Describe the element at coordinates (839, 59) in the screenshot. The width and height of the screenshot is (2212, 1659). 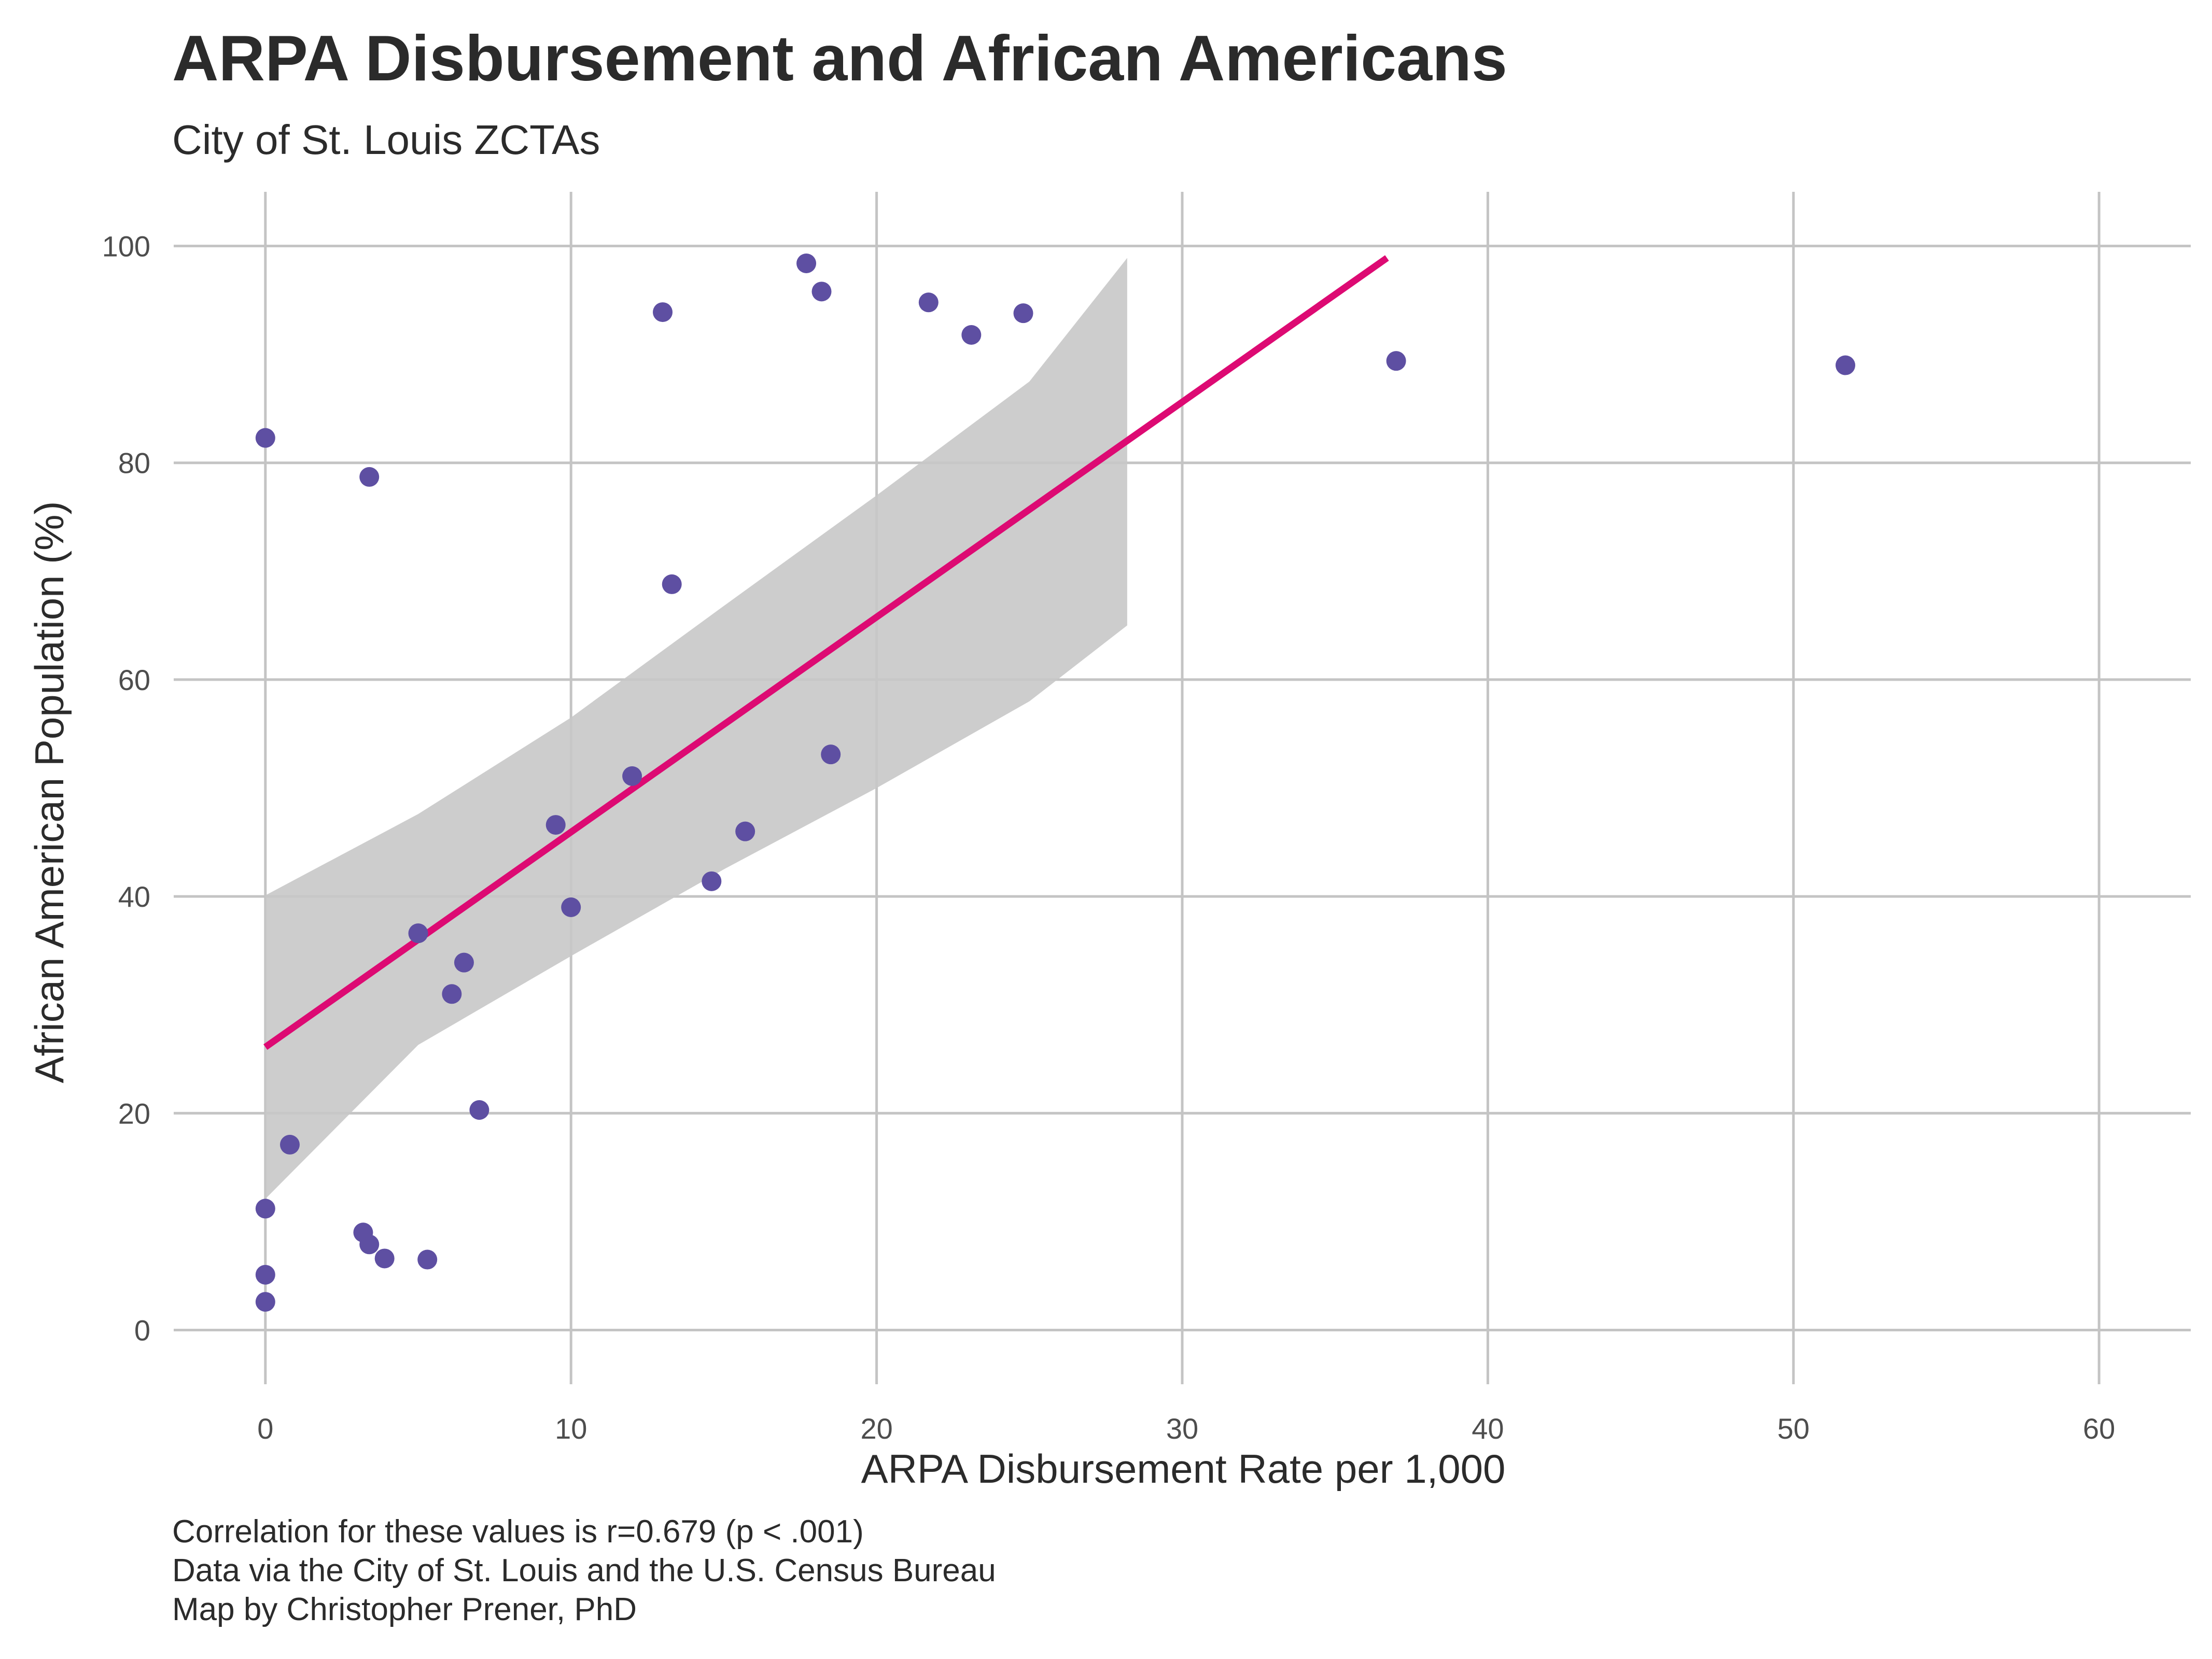
I see `chart-title: ARPA Disbursement and African Americans` at that location.